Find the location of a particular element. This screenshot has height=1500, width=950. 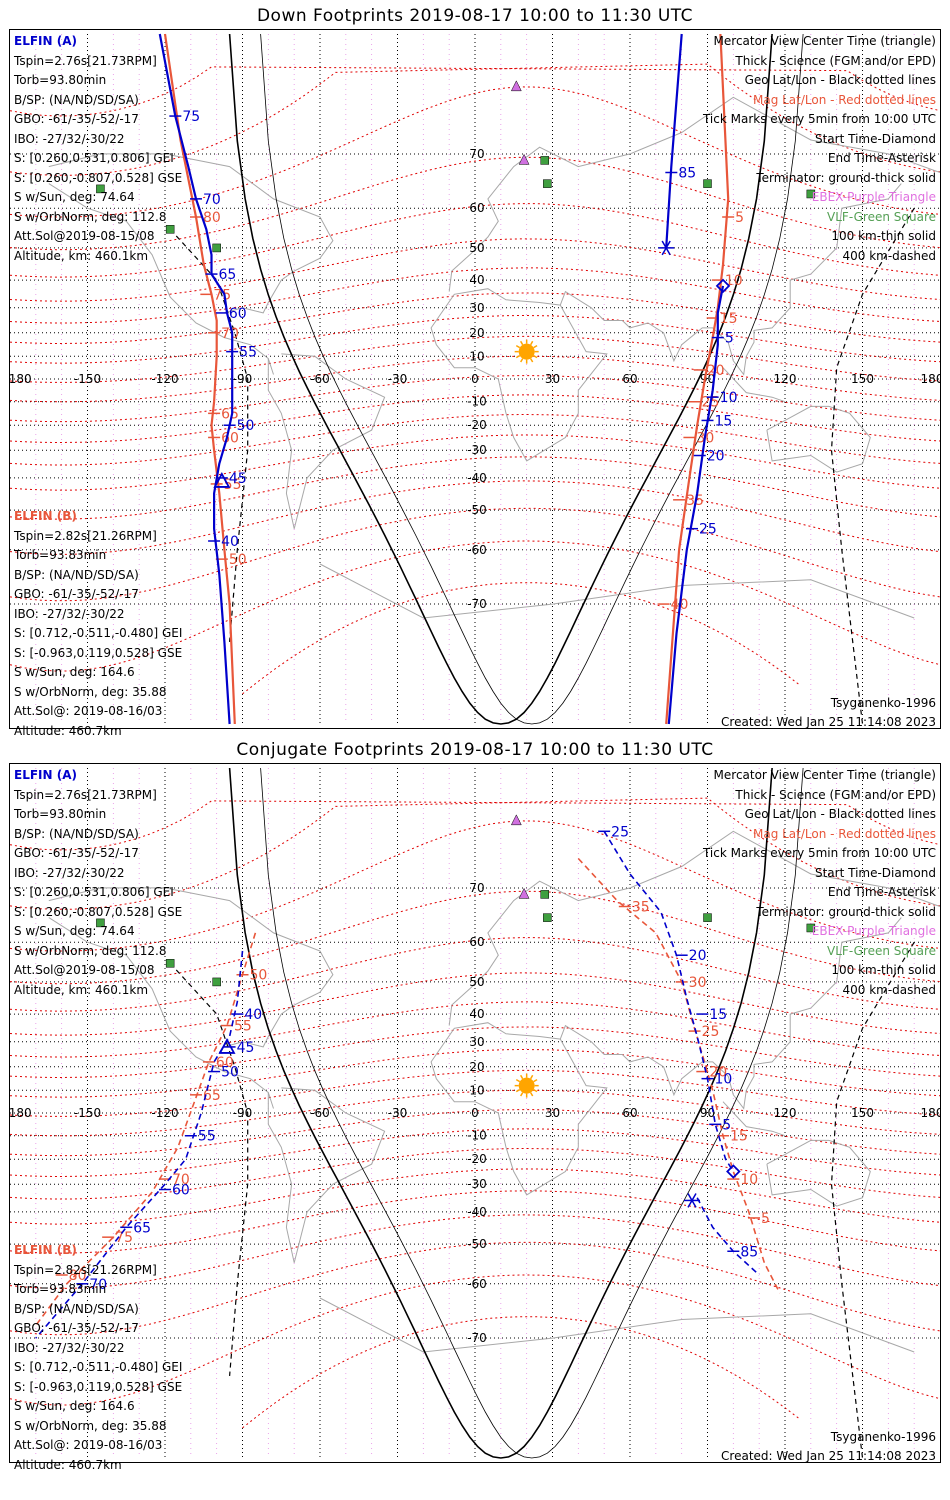

lat-tick-label: 10 is located at coordinates (476, 1090).